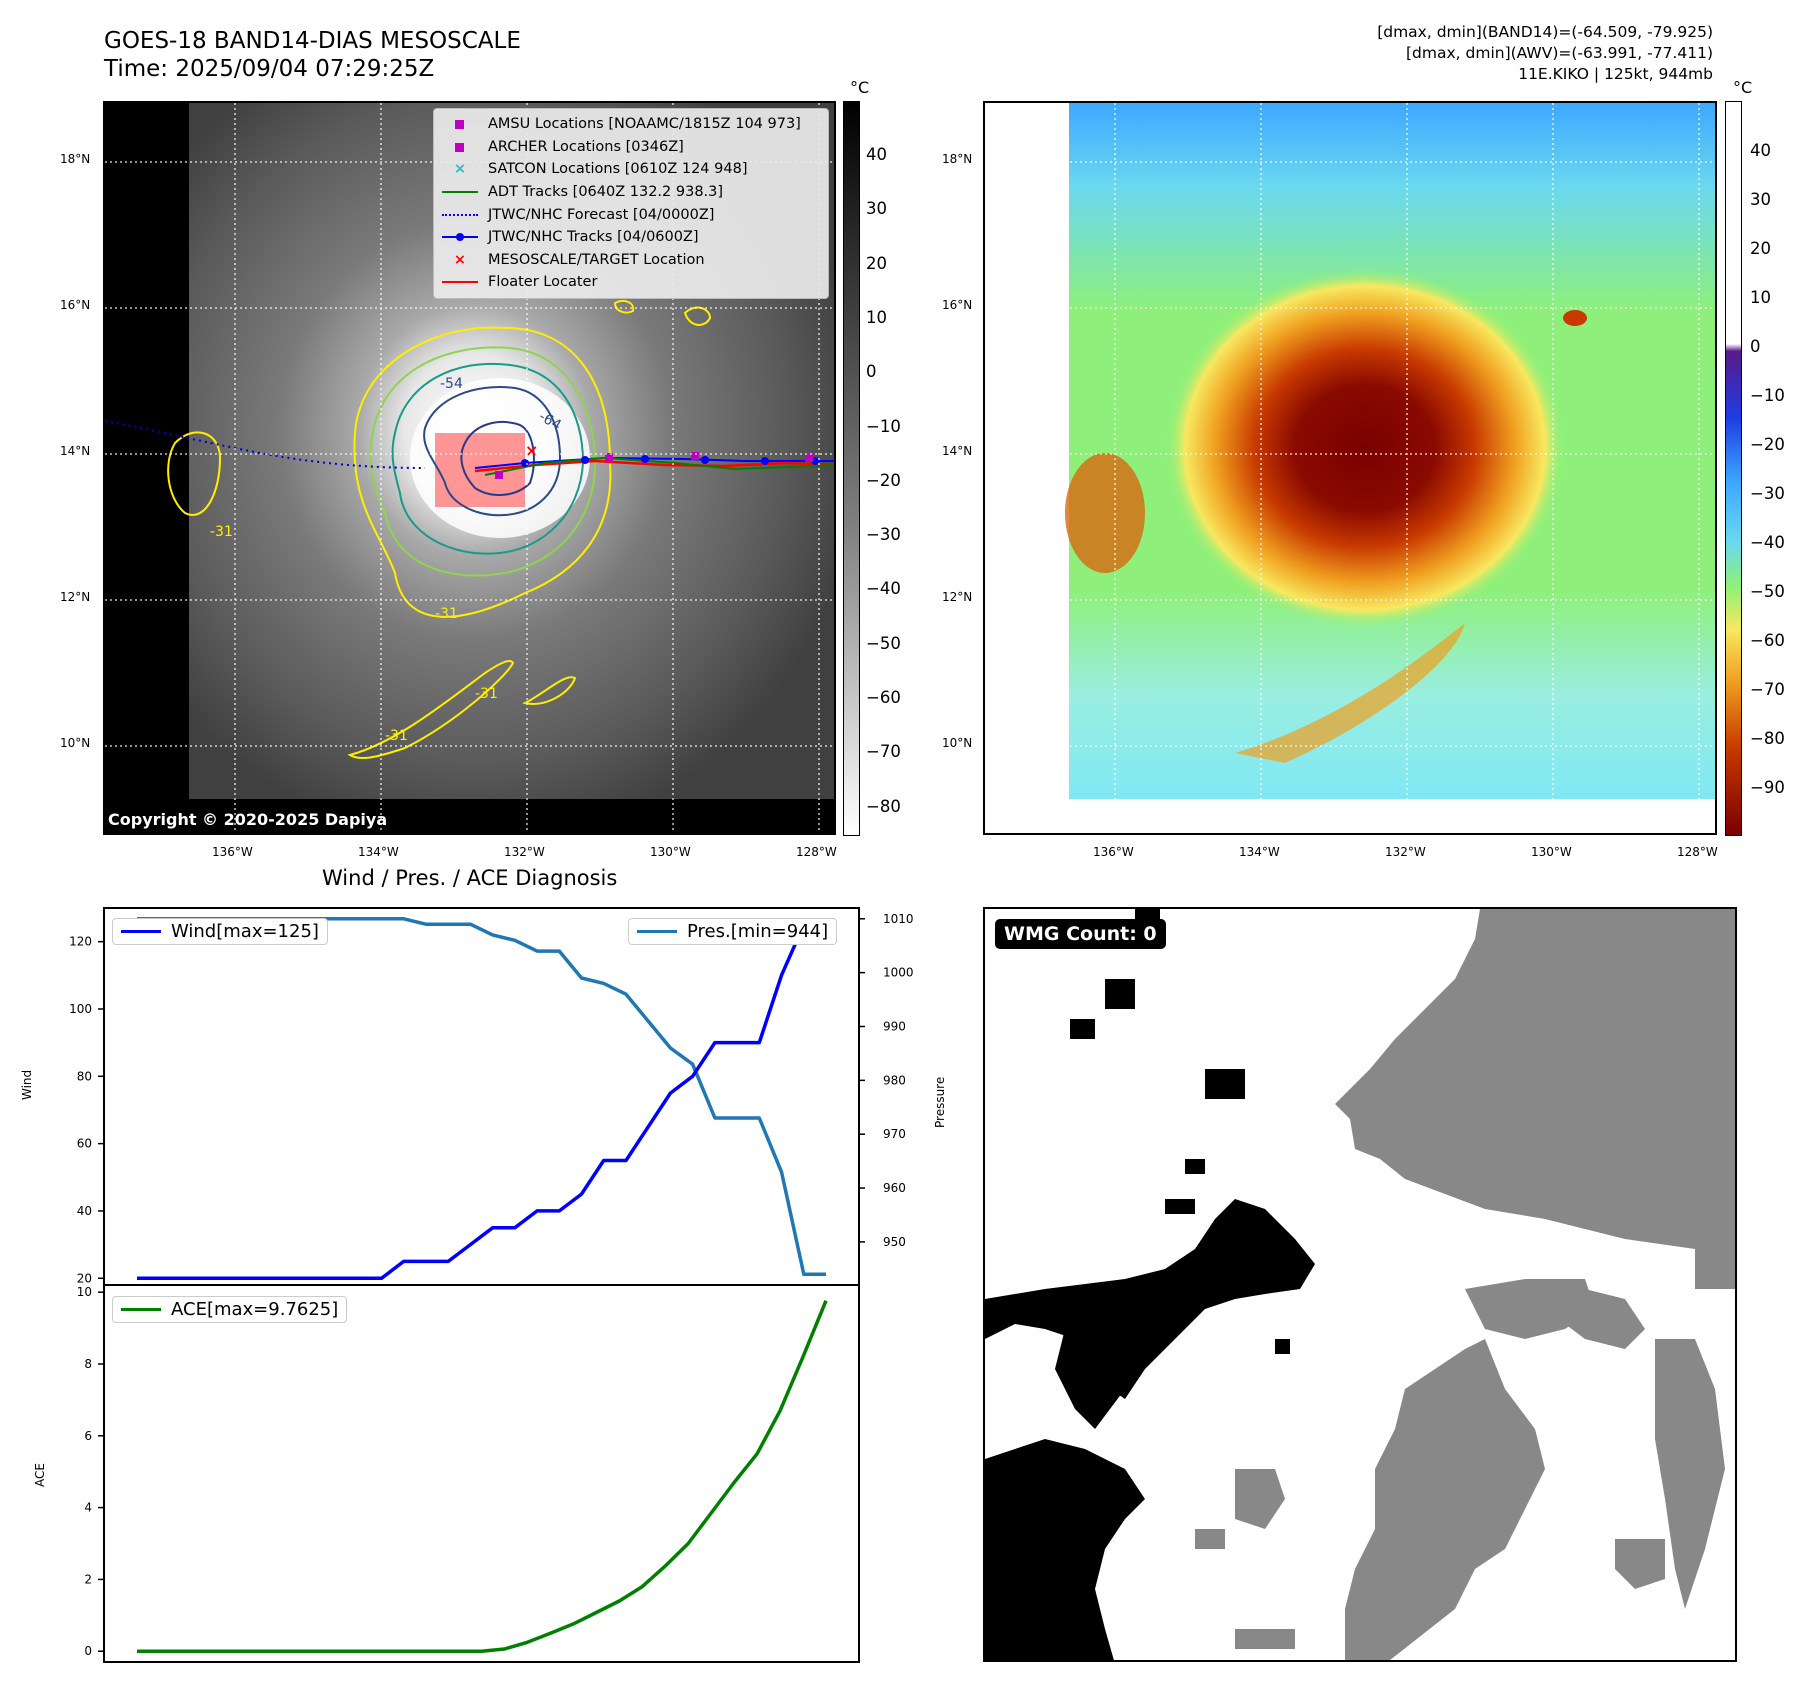  What do you see at coordinates (1767, 591) in the screenshot?
I see `colorbar-right-tick: −50` at bounding box center [1767, 591].